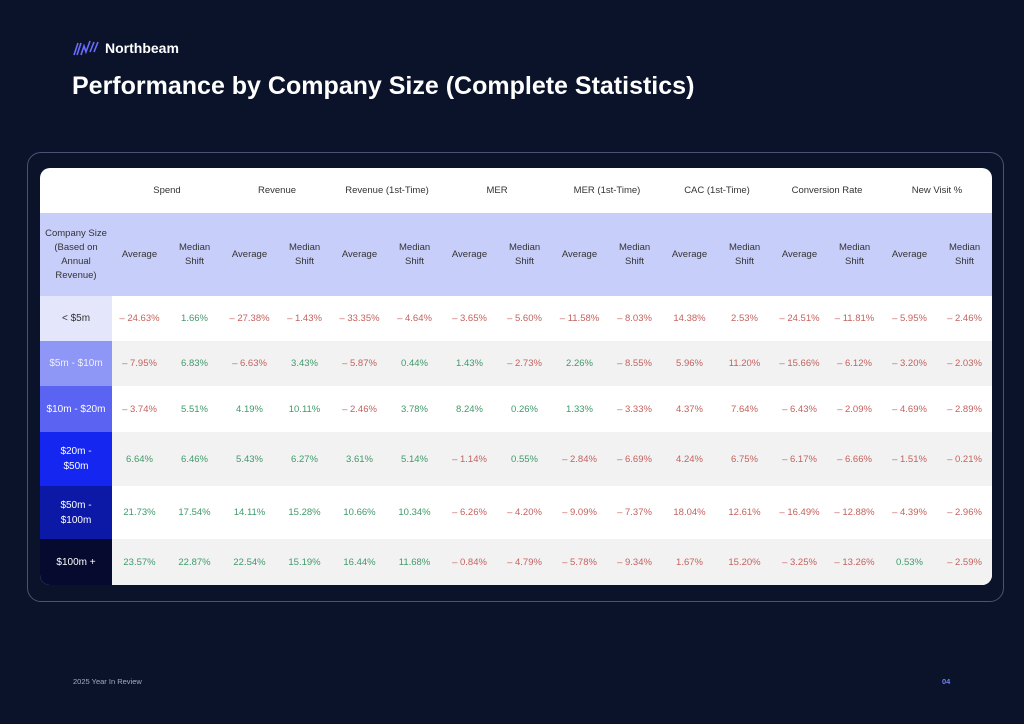  Describe the element at coordinates (524, 459) in the screenshot. I see `stat-cell: 0.55%` at that location.